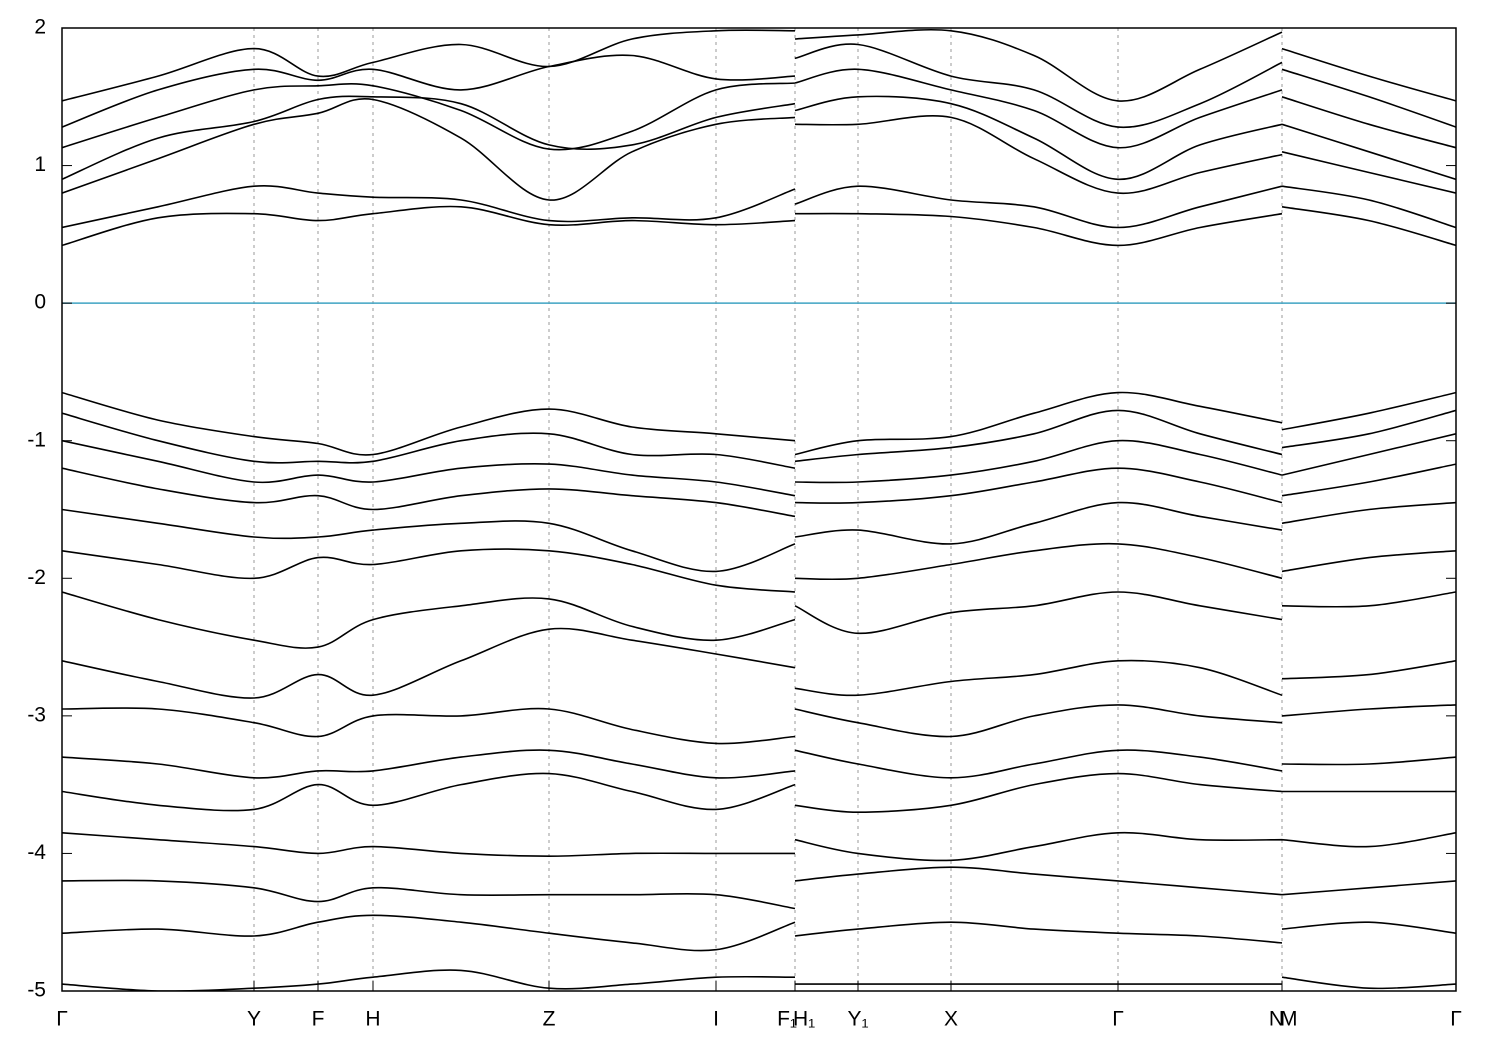 This screenshot has height=1050, width=1500. I want to click on x-tick-label: X, so click(951, 1019).